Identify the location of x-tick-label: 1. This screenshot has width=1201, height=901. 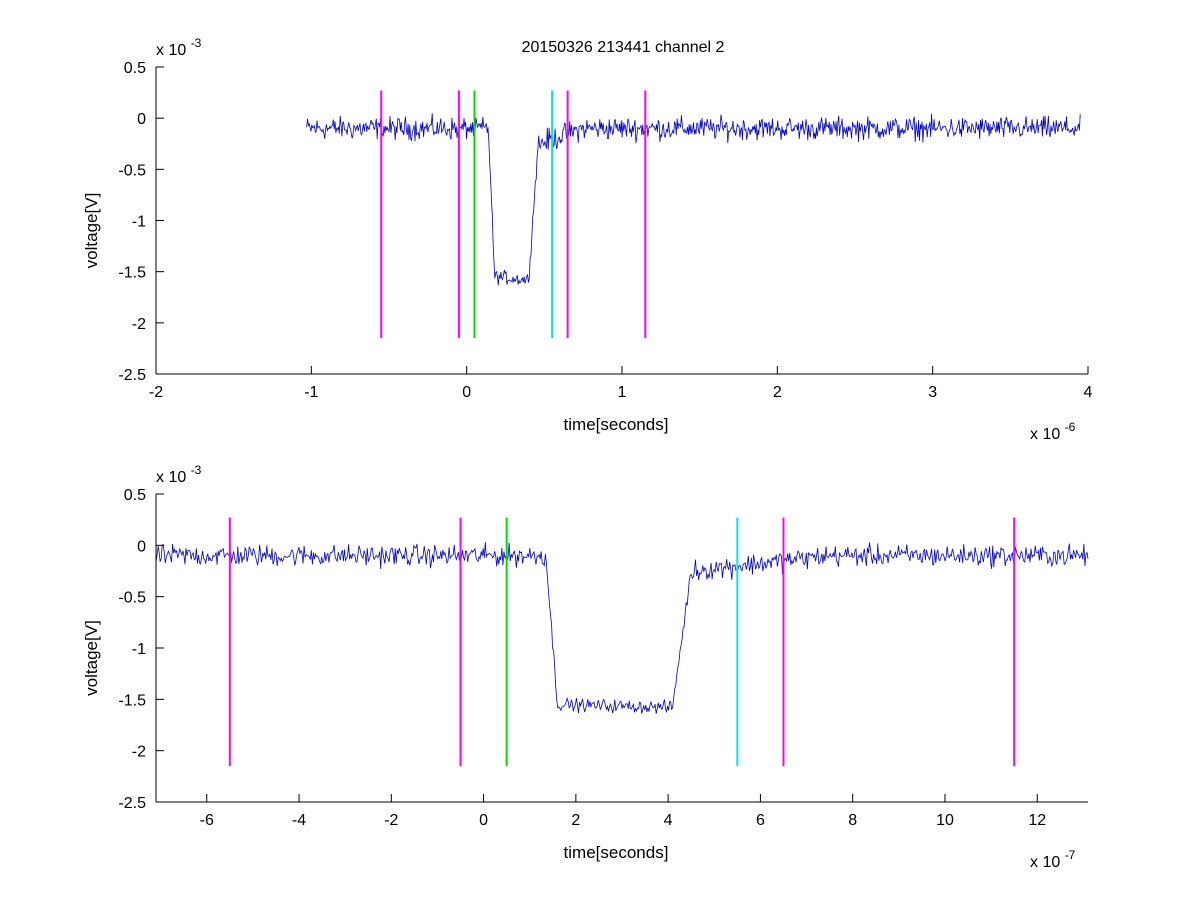
(622, 392).